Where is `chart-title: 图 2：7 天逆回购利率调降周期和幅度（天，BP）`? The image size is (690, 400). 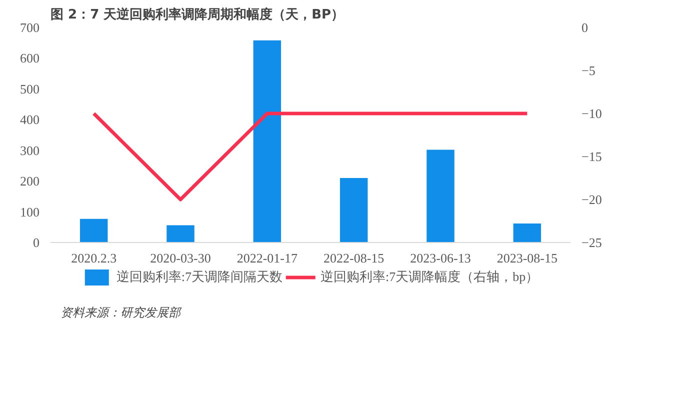
chart-title: 图 2：7 天逆回购利率调降周期和幅度（天，BP） is located at coordinates (197, 14).